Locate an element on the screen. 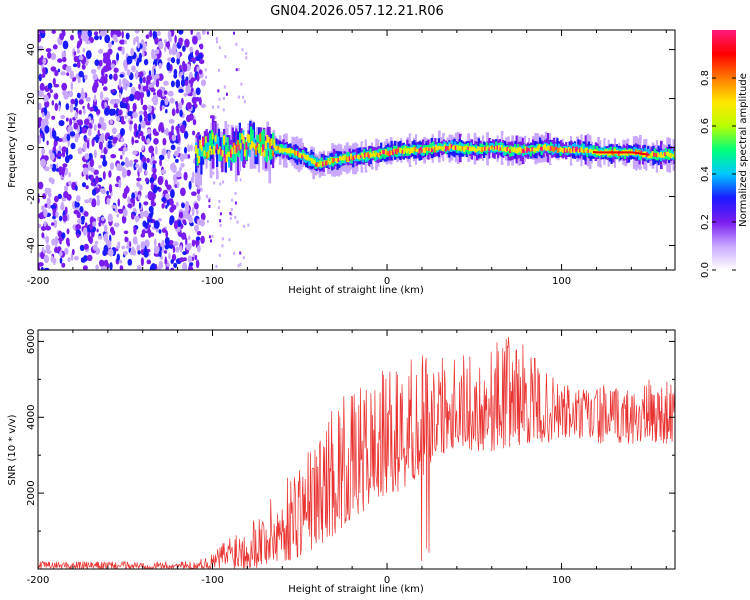  snr-y-label: SNR (10 * v/v) is located at coordinates (12, 449).